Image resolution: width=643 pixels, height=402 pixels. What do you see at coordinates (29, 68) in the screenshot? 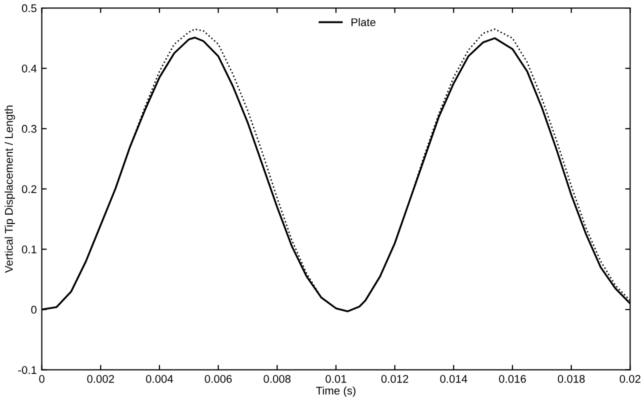
I see `y-tick-label: 0.4` at bounding box center [29, 68].